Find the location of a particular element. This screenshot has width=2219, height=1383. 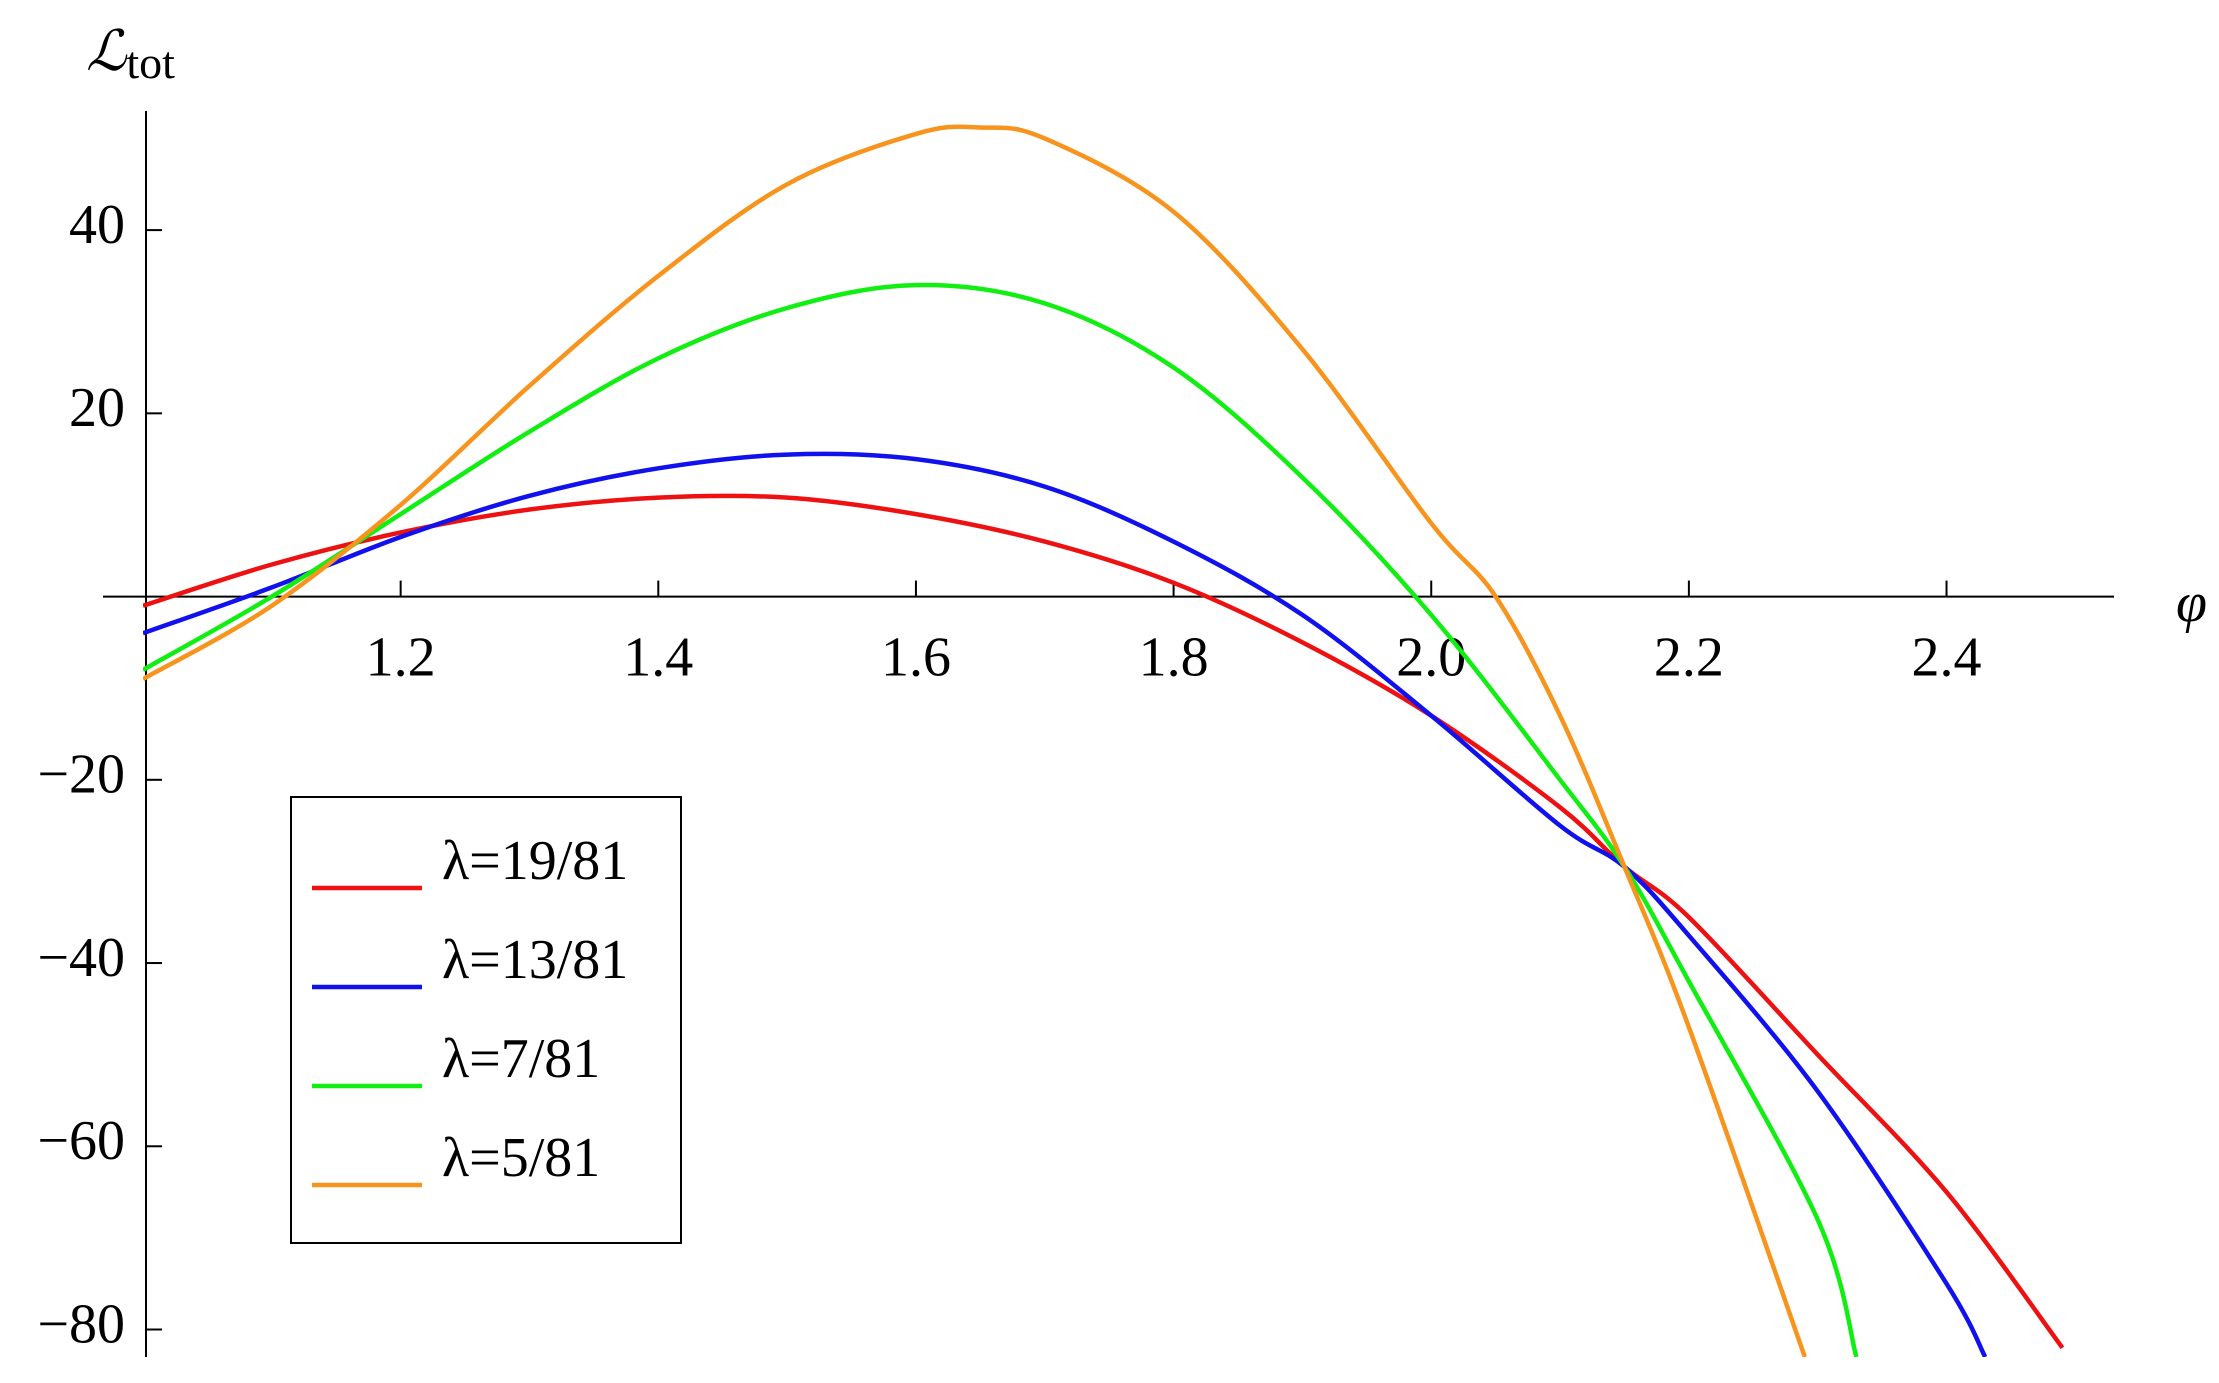

y-tick-label: −40 is located at coordinates (81, 958).